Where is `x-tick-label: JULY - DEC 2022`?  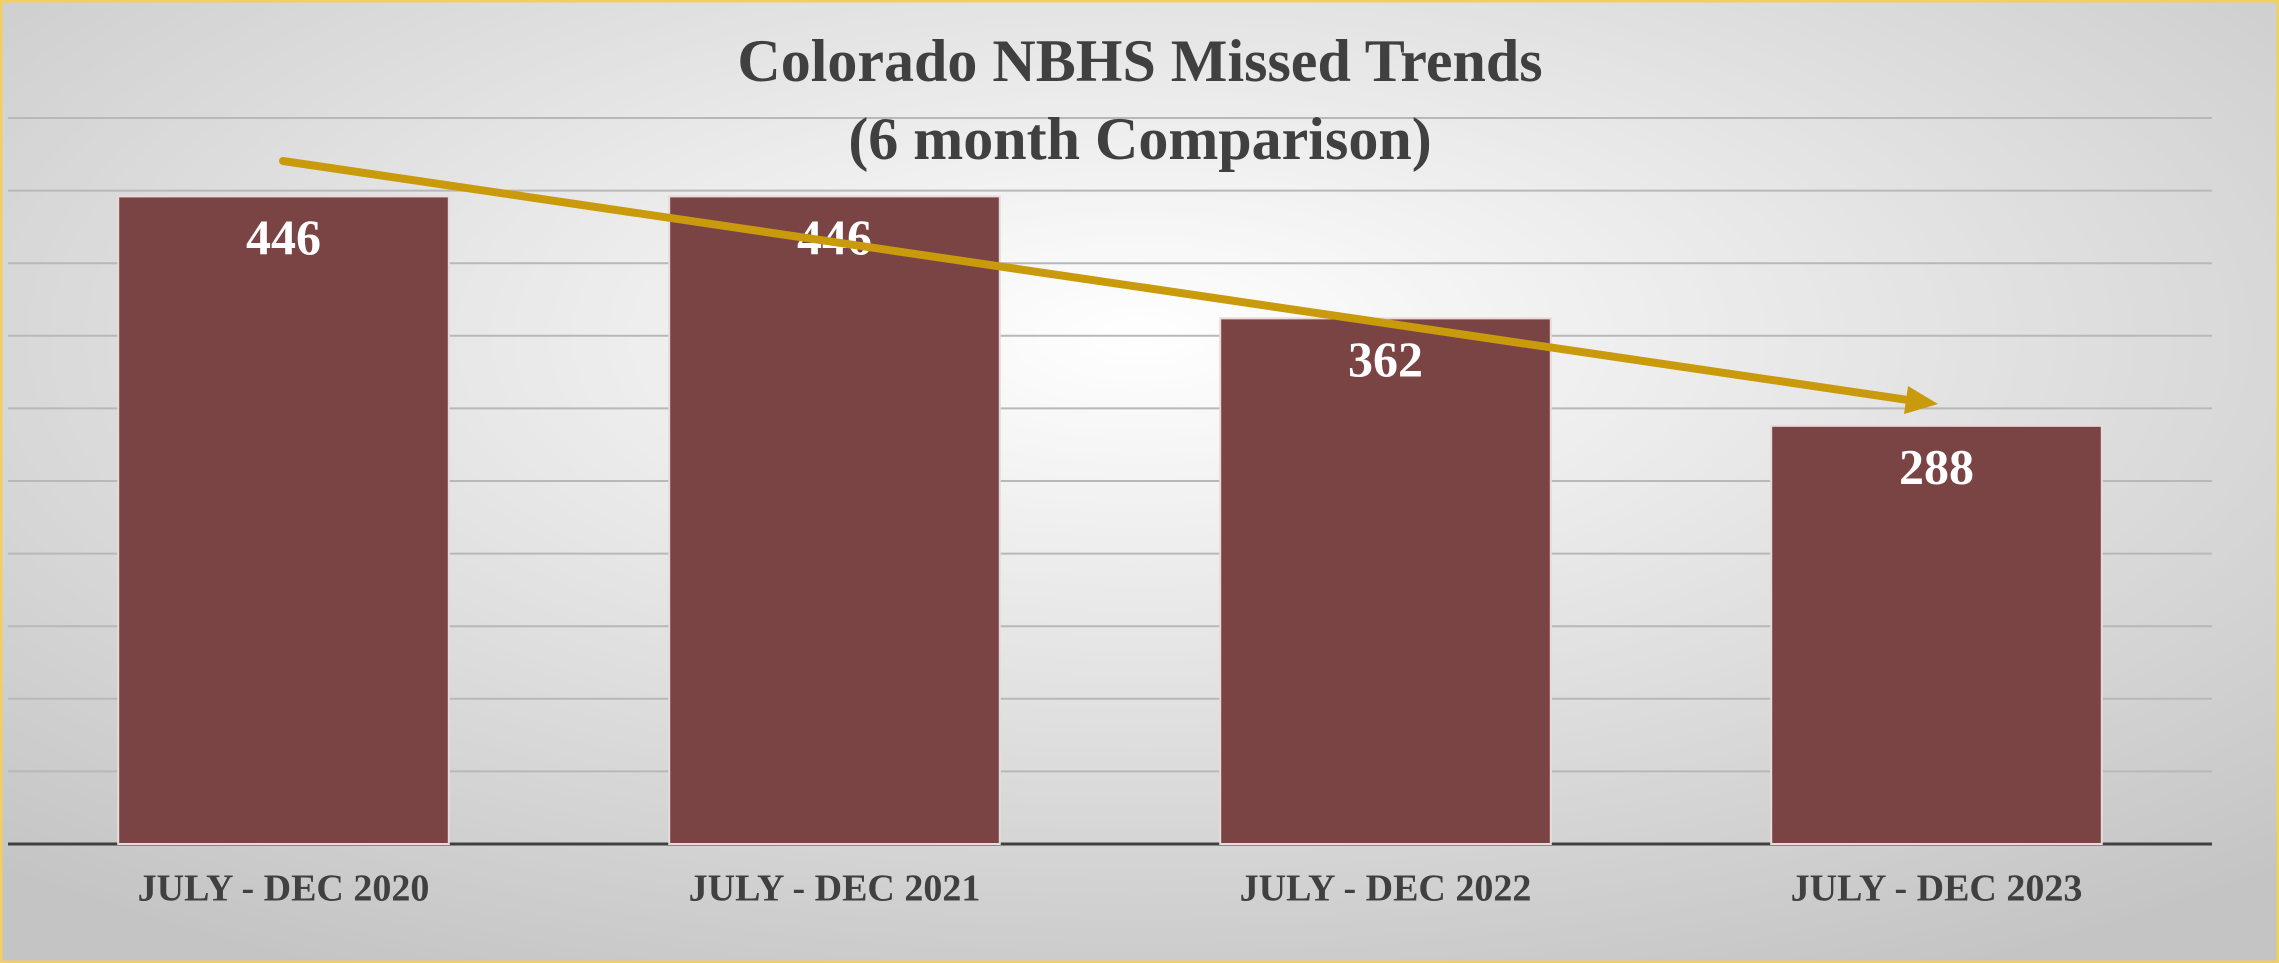 x-tick-label: JULY - DEC 2022 is located at coordinates (1386, 889).